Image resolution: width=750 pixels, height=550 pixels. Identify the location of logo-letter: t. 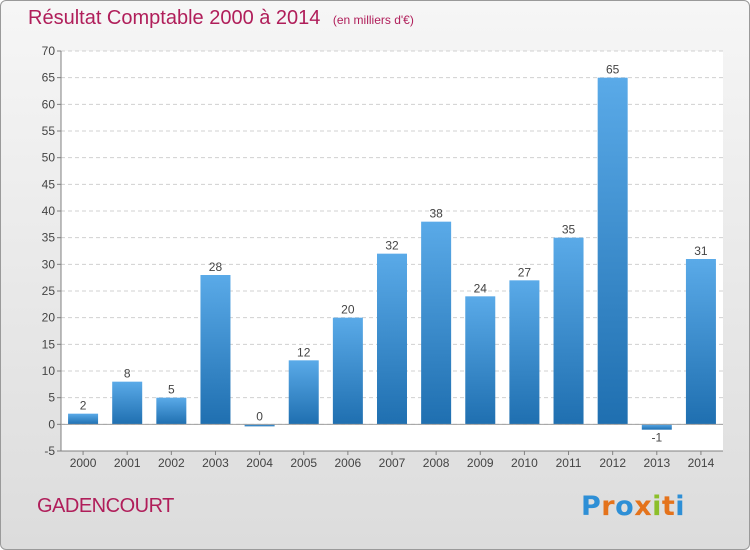
(668, 506).